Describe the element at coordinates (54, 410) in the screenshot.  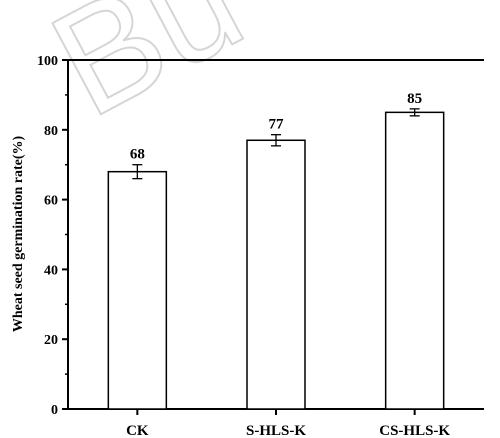
I see `y-tick-label: 0` at that location.